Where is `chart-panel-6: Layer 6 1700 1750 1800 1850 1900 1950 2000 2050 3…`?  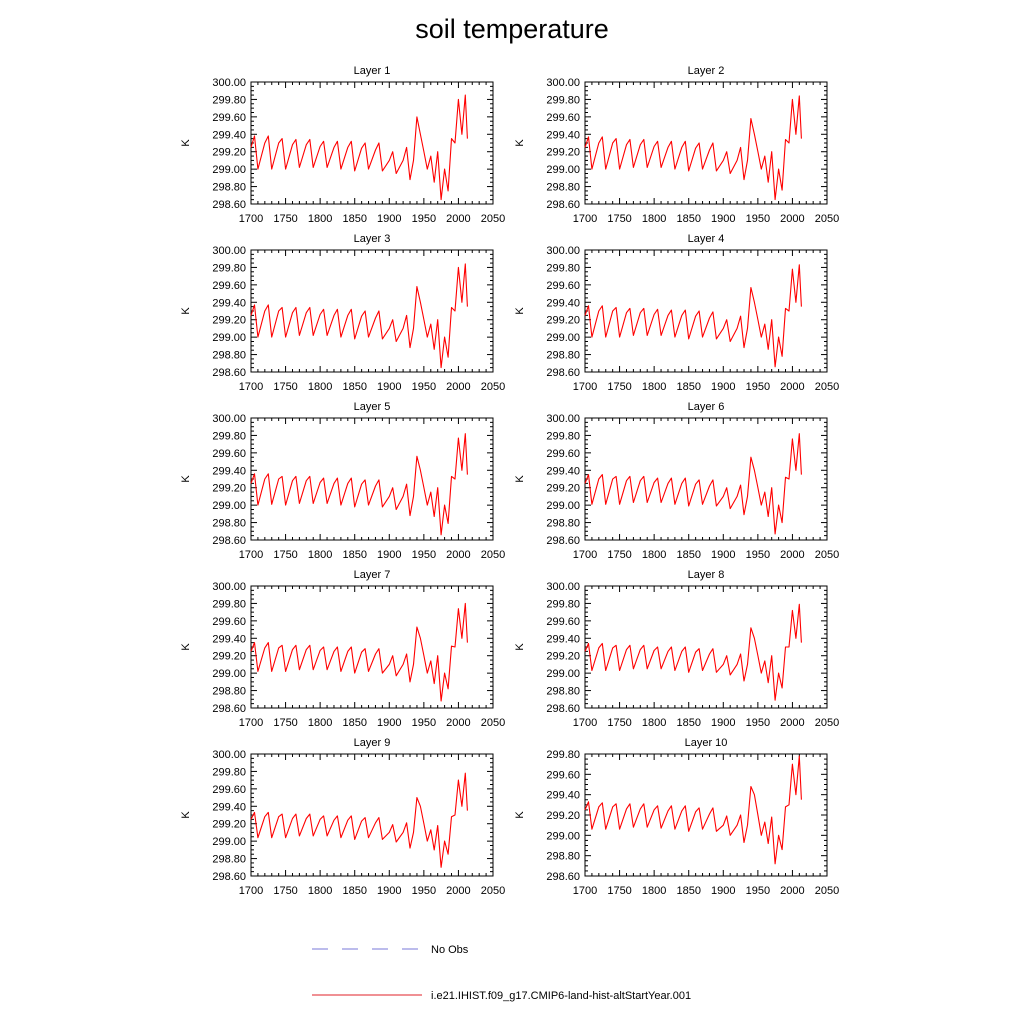
chart-panel-6: Layer 6 1700 1750 1800 1850 1900 1950 2000 2050 3… is located at coordinates (676, 481).